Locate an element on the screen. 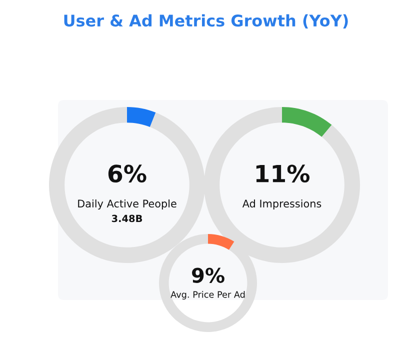 The image size is (412, 339). data-label: 9% is located at coordinates (208, 275).